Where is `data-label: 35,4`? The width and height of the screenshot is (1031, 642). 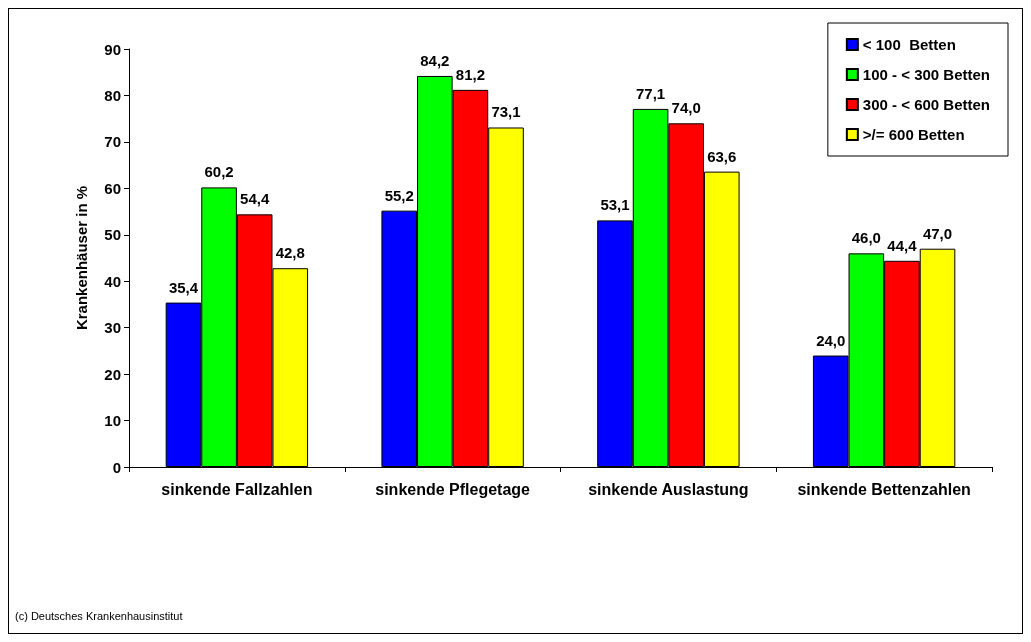 data-label: 35,4 is located at coordinates (183, 287).